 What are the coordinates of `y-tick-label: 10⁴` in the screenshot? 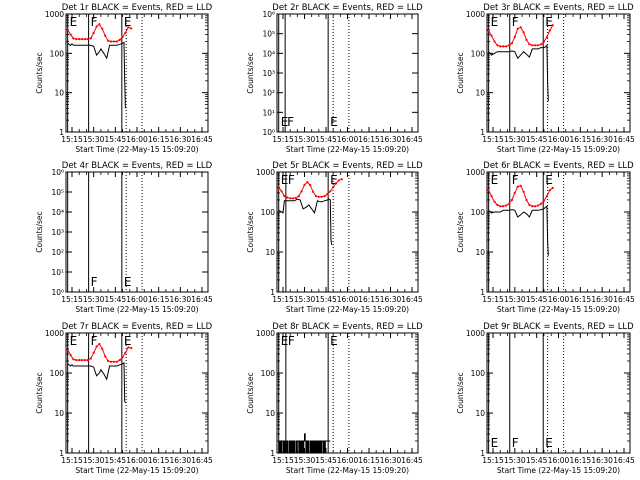 It's located at (268, 53).